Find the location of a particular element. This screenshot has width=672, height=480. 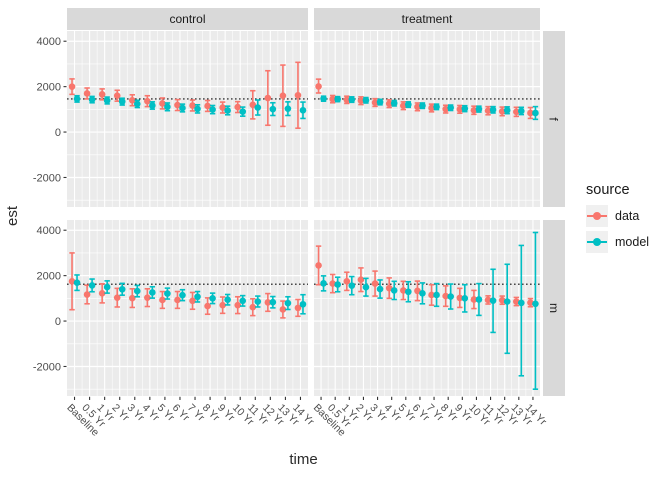

legend-label-model: model is located at coordinates (632, 242).